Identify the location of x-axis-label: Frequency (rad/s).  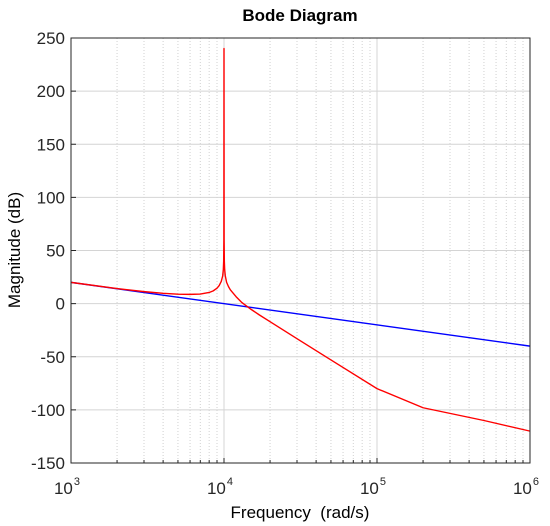
(300, 512).